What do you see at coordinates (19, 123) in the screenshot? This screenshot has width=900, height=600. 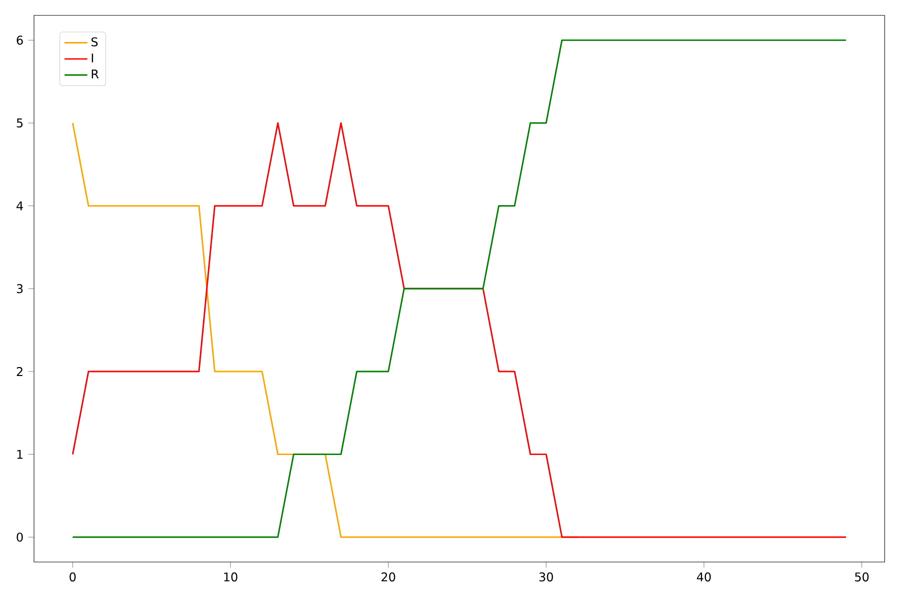 I see `y-tick-label: 5` at bounding box center [19, 123].